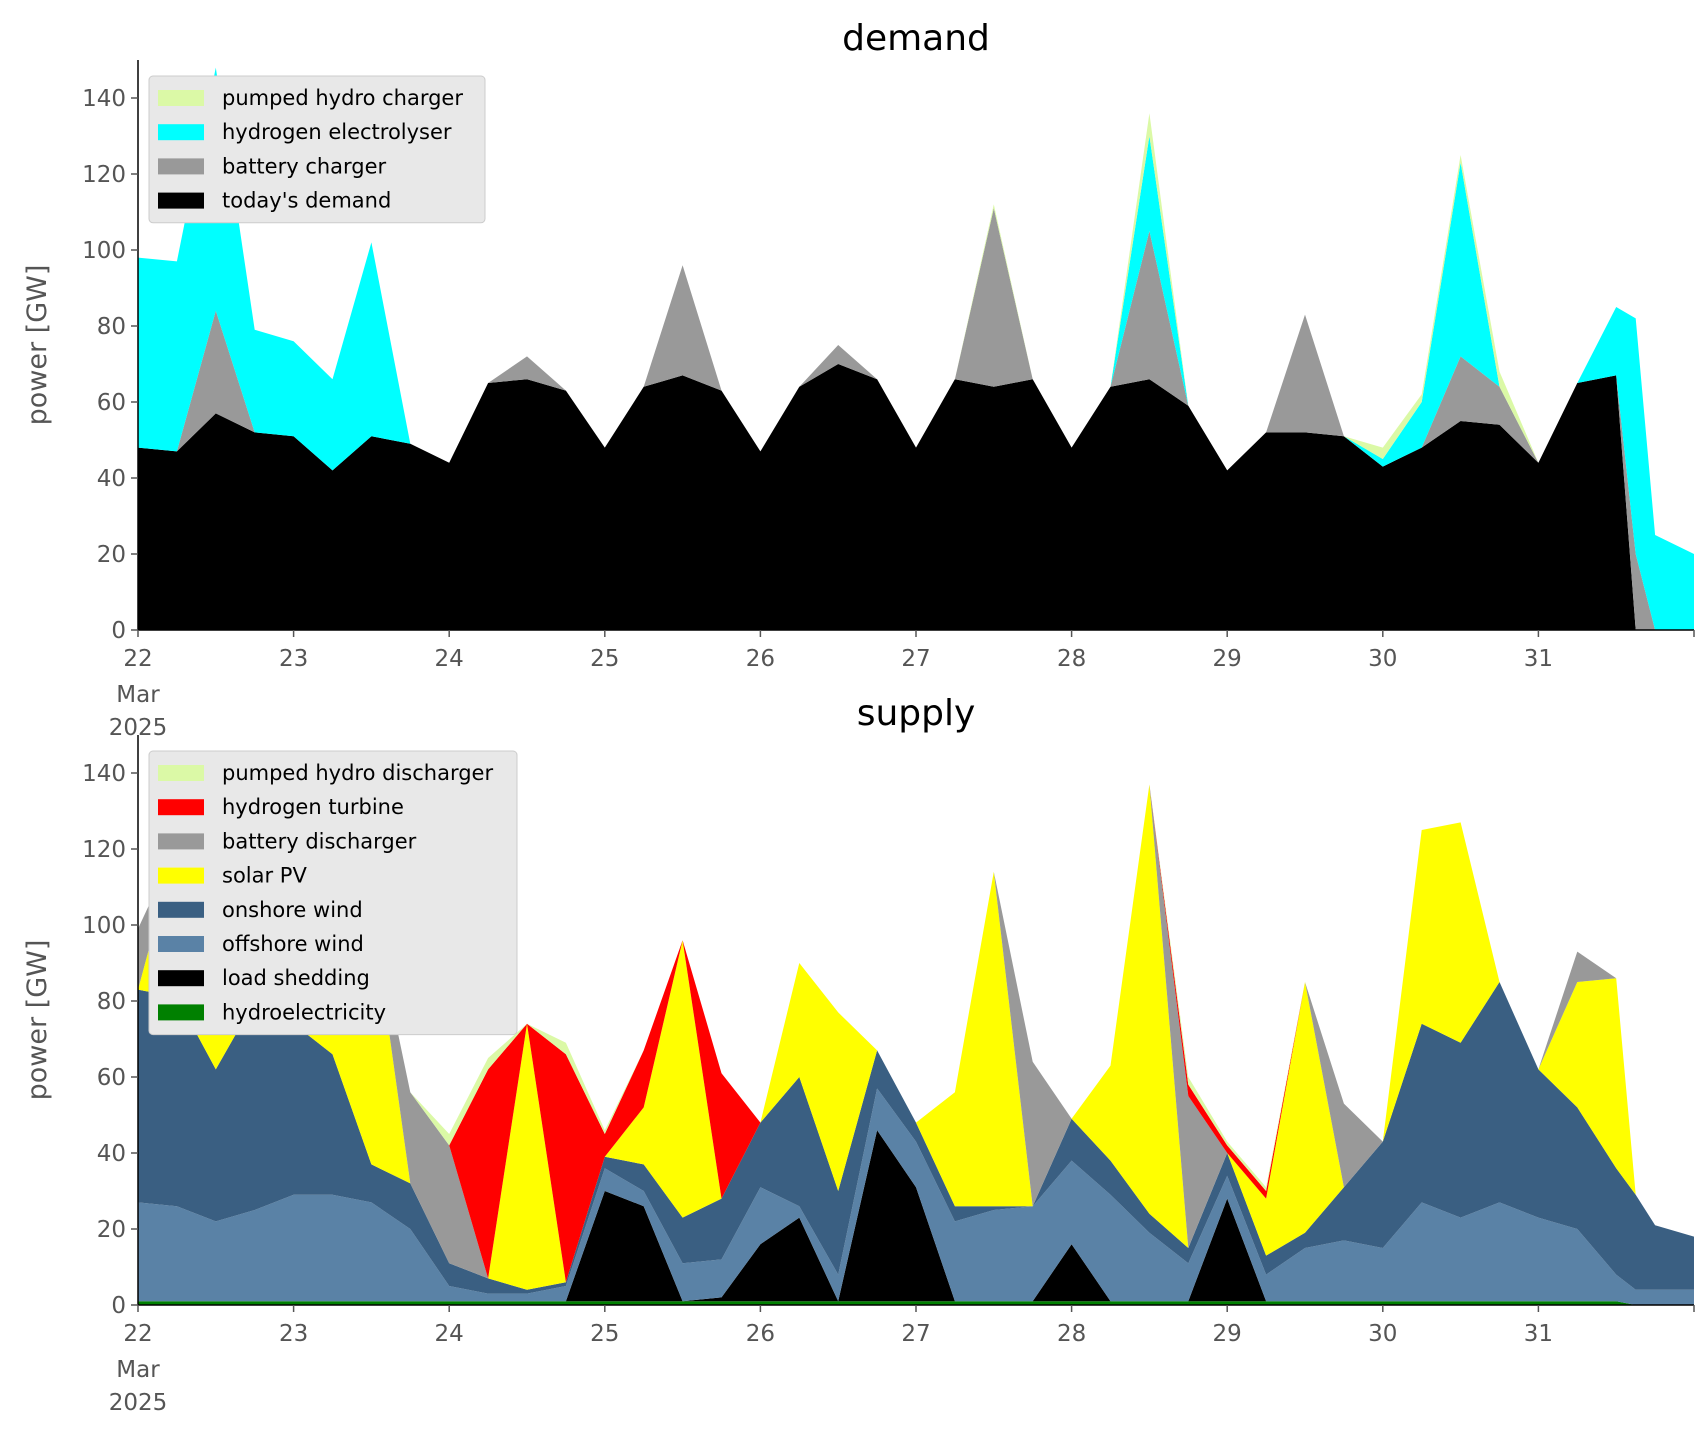 The image size is (1706, 1435). What do you see at coordinates (137, 1334) in the screenshot?
I see `supply-x-tick-label: 22` at bounding box center [137, 1334].